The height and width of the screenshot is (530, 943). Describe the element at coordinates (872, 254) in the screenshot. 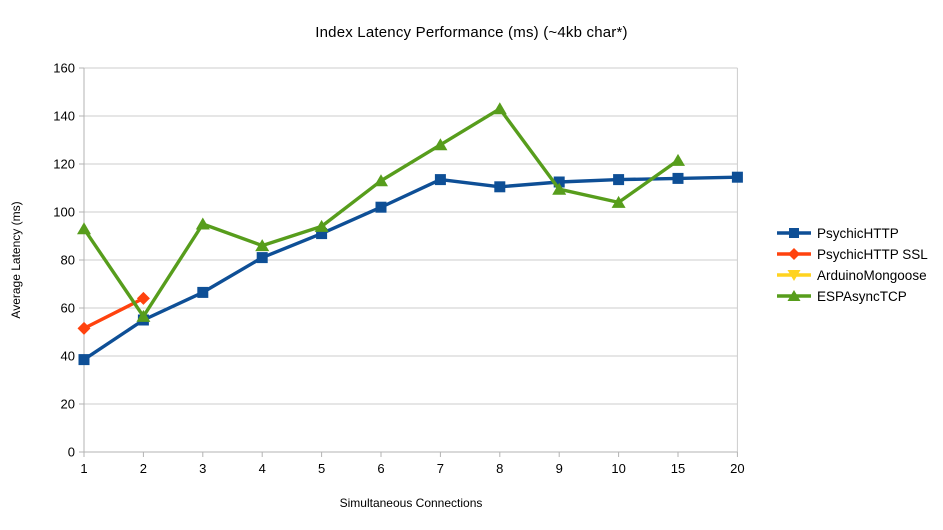

I see `legend-label: PsychicHTTP SSL` at that location.